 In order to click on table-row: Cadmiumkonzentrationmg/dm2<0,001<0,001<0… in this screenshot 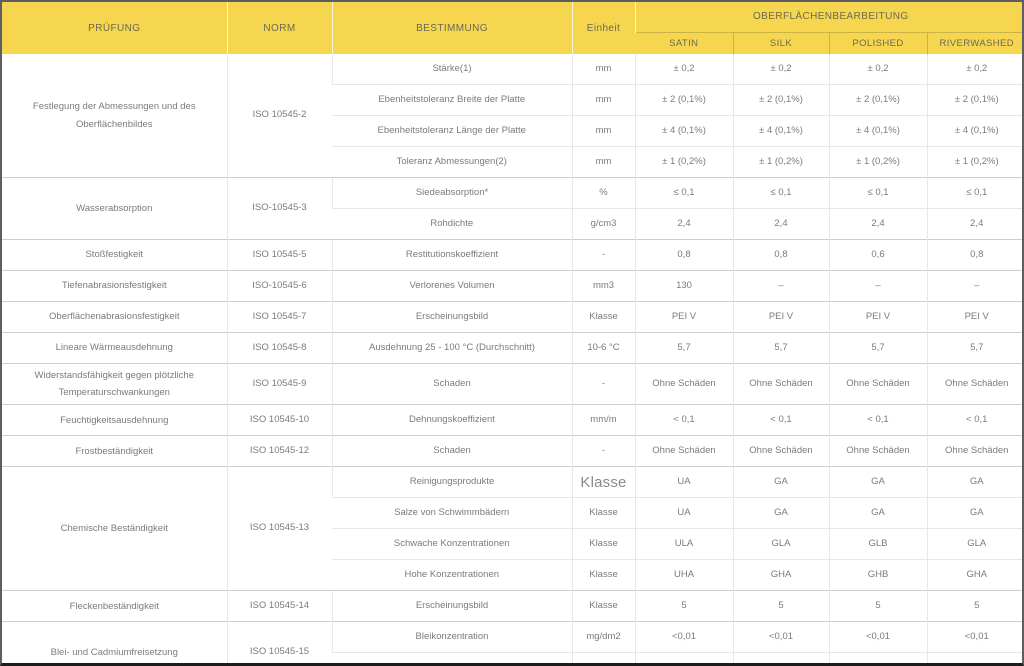, I will do `click(512, 657)`.